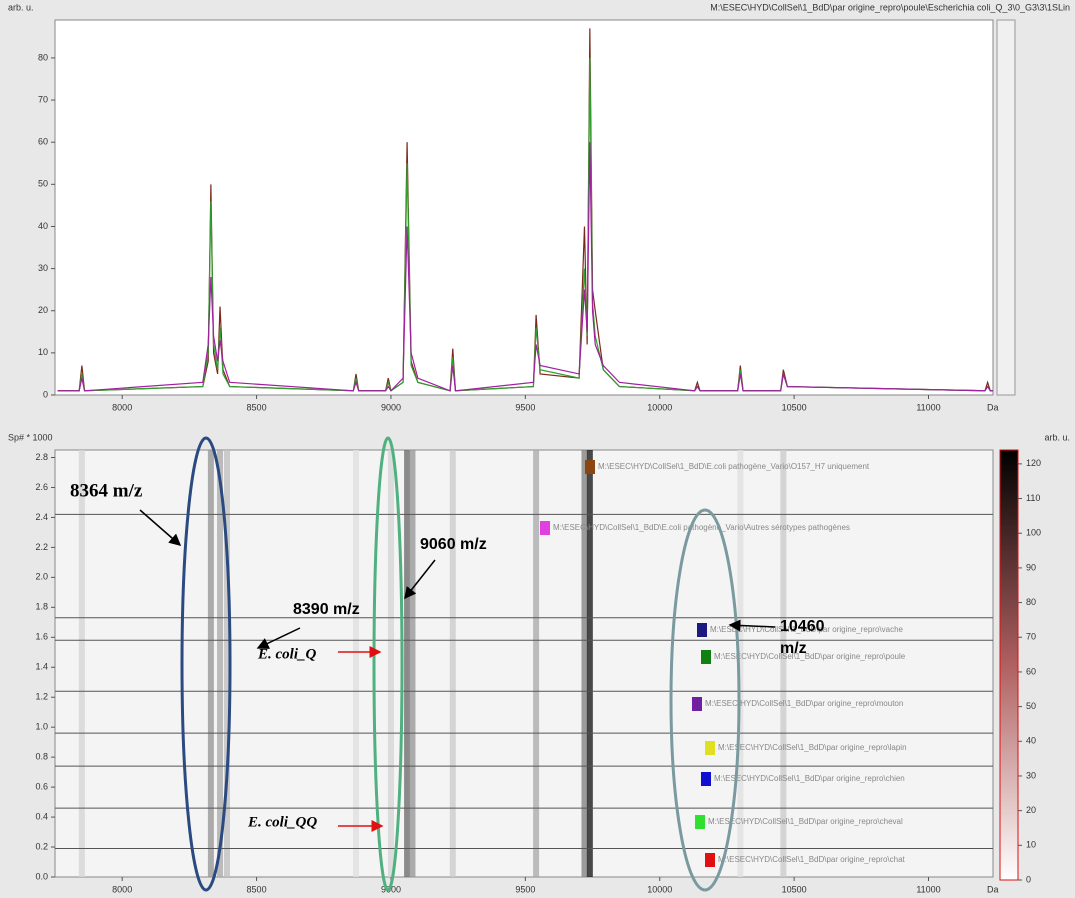 Image resolution: width=1075 pixels, height=898 pixels. What do you see at coordinates (1009, 665) in the screenshot?
I see `colorbar` at bounding box center [1009, 665].